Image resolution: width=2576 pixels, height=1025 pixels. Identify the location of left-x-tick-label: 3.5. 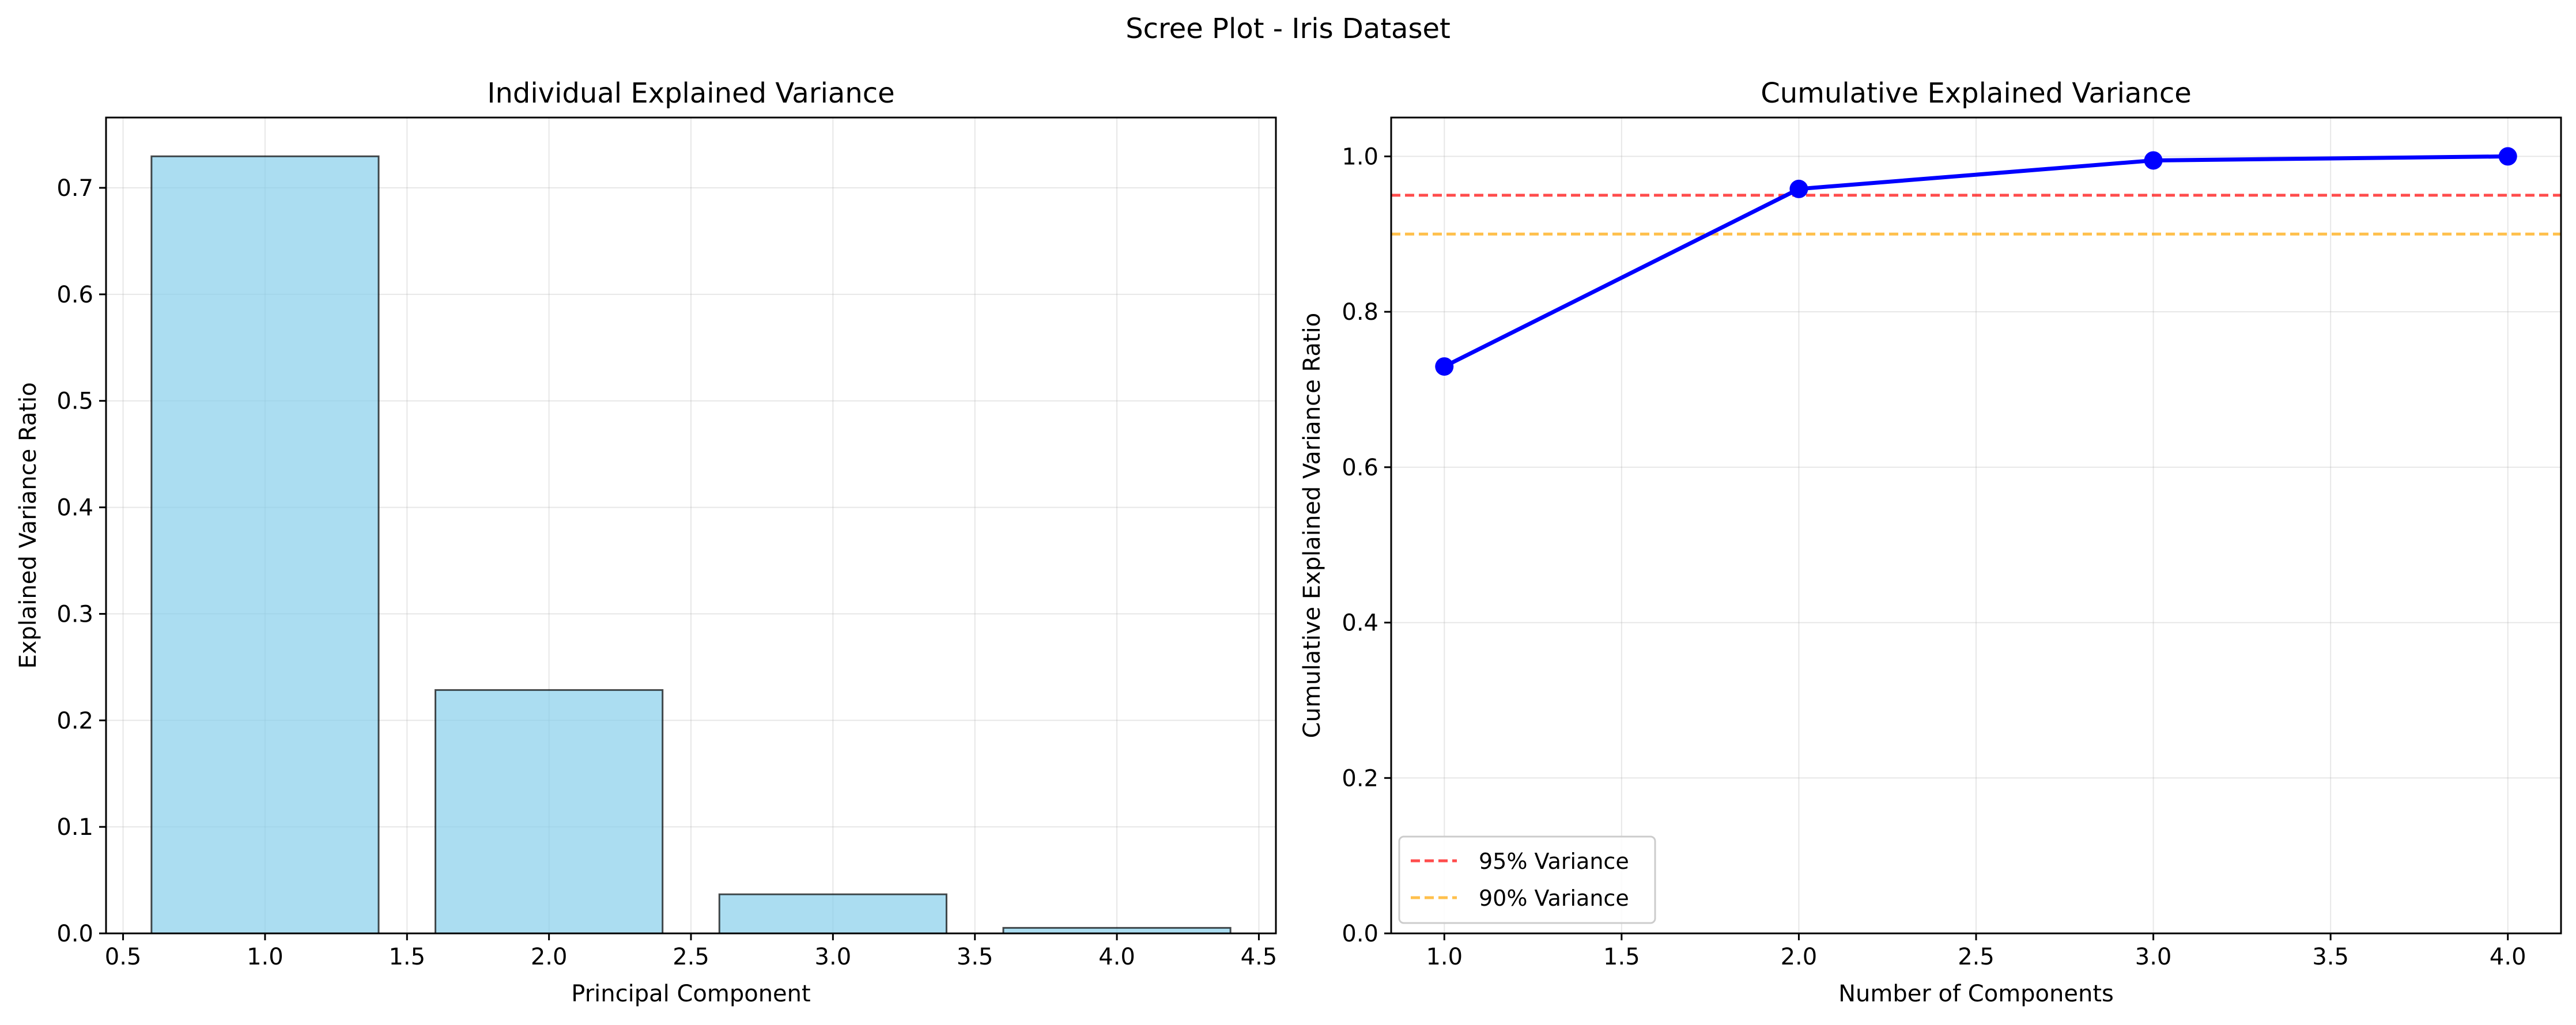
(975, 957).